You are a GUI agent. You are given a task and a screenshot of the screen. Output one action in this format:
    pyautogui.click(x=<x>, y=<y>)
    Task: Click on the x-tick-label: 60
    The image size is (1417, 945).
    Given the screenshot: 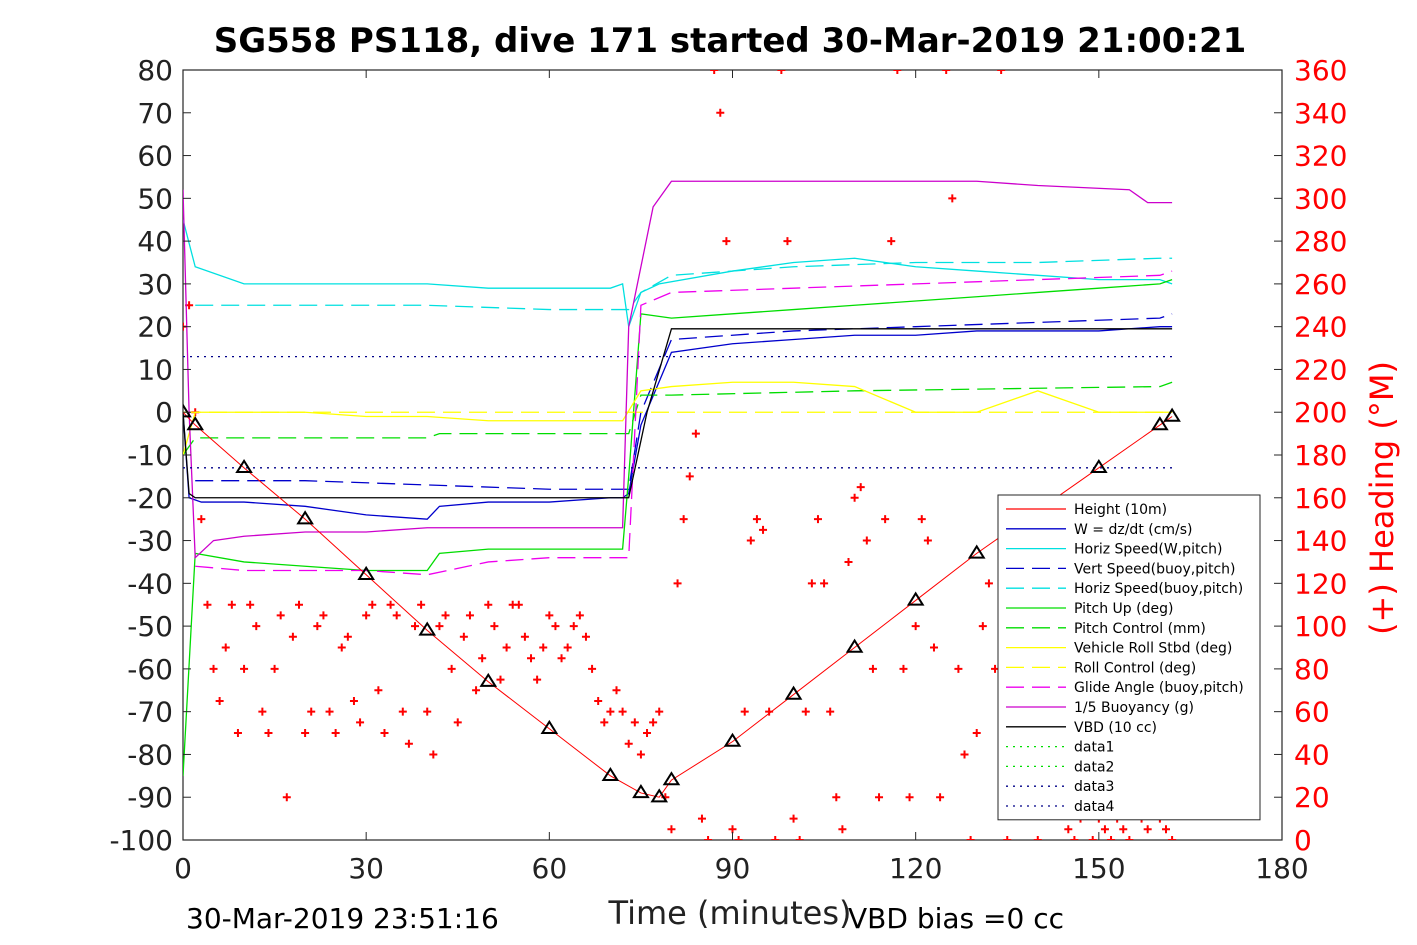 What is the action you would take?
    pyautogui.click(x=550, y=868)
    